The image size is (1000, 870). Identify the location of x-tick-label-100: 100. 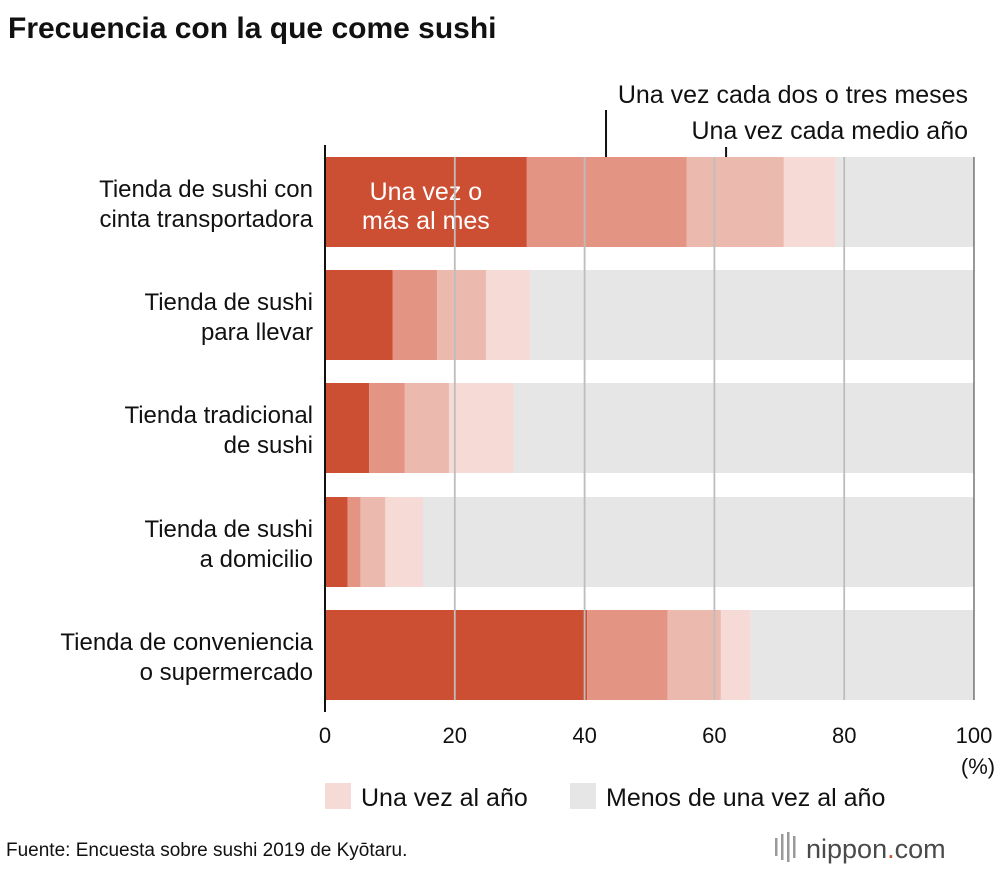
(974, 735).